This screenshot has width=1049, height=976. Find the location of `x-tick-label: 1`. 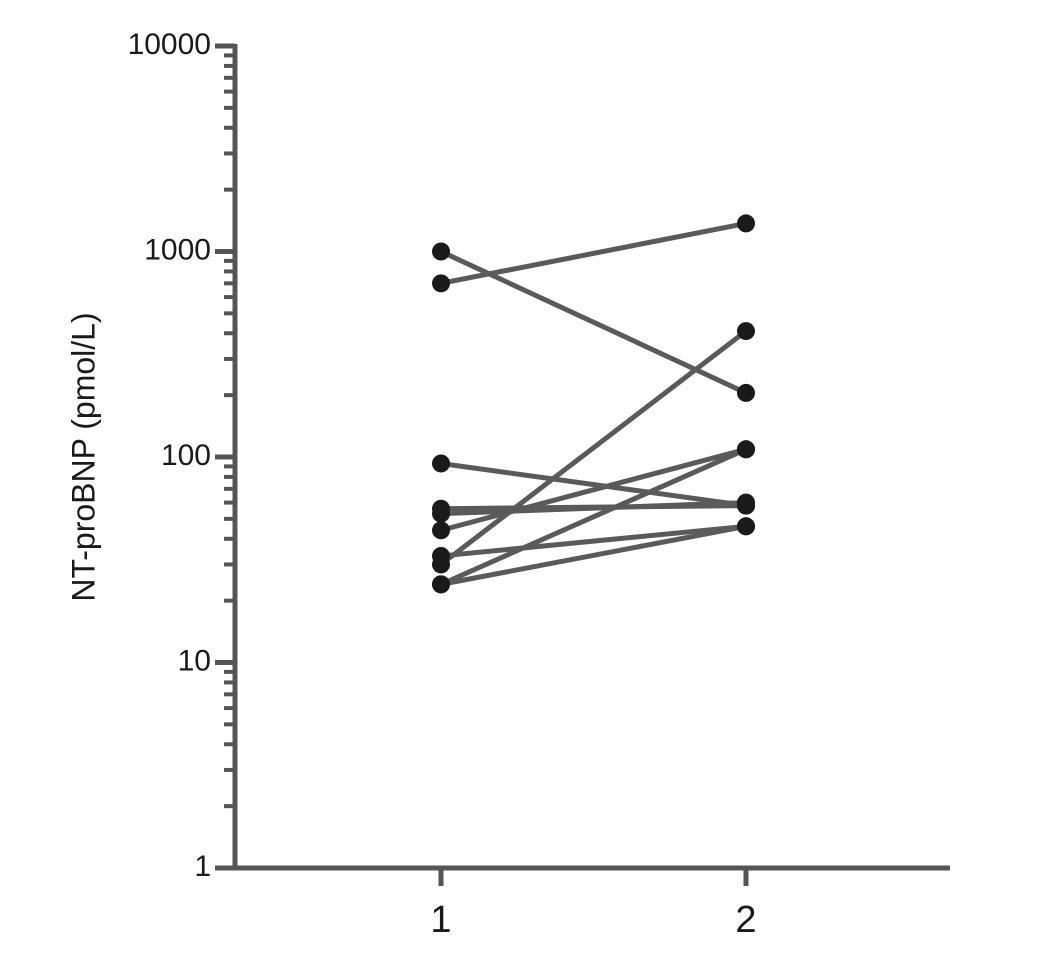

x-tick-label: 1 is located at coordinates (440, 920).